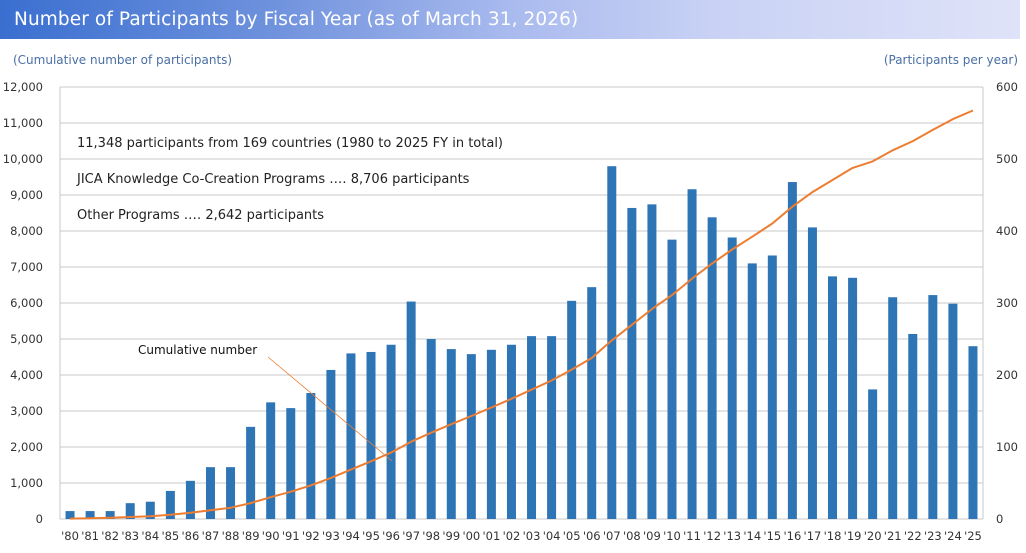 This screenshot has height=553, width=1026. I want to click on x-tick-label: '18, so click(833, 536).